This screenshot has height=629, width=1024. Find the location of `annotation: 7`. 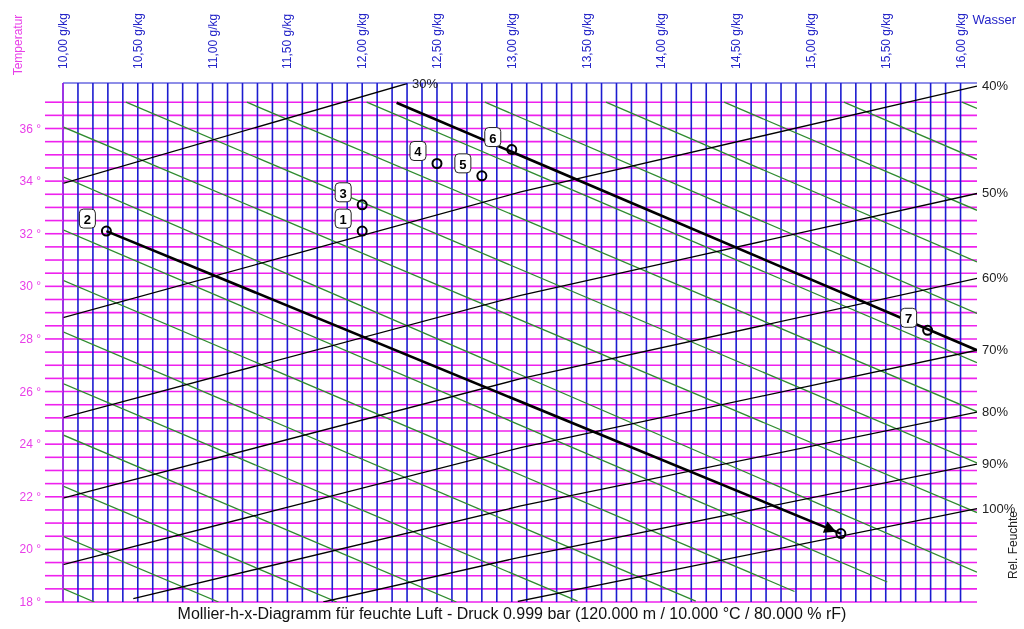

annotation: 7 is located at coordinates (909, 319).